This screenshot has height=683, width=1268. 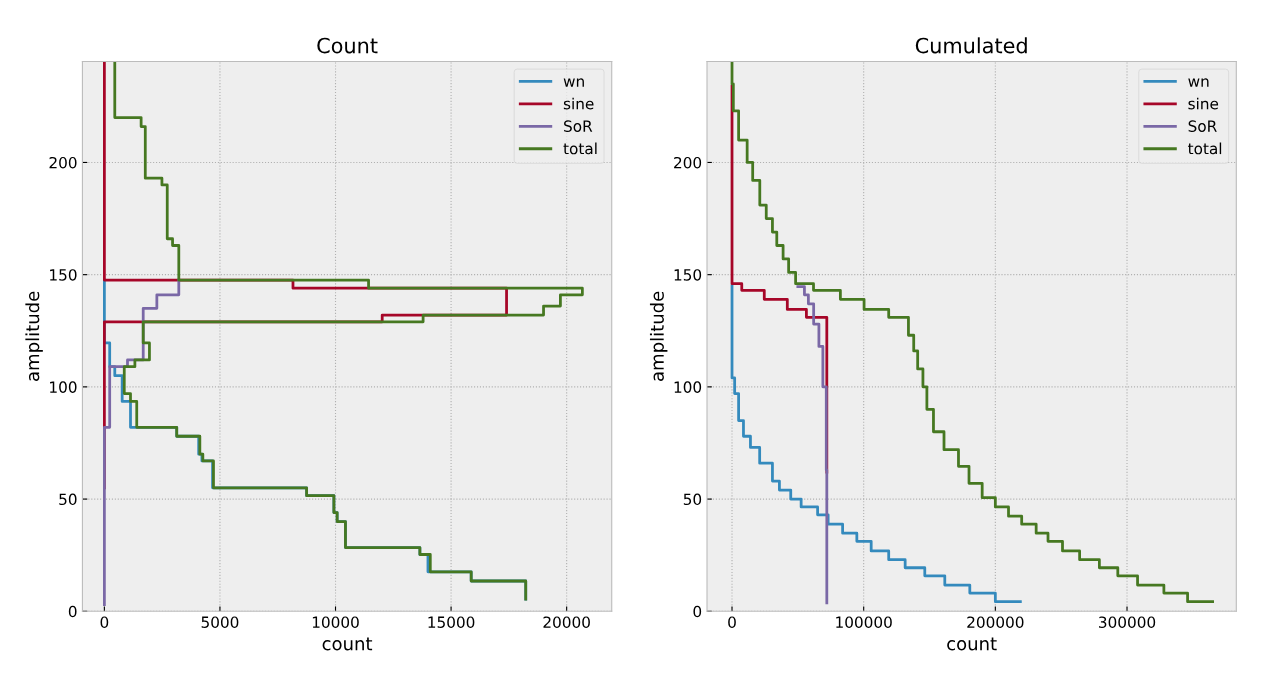 What do you see at coordinates (864, 622) in the screenshot?
I see `x-tick-label: 100000` at bounding box center [864, 622].